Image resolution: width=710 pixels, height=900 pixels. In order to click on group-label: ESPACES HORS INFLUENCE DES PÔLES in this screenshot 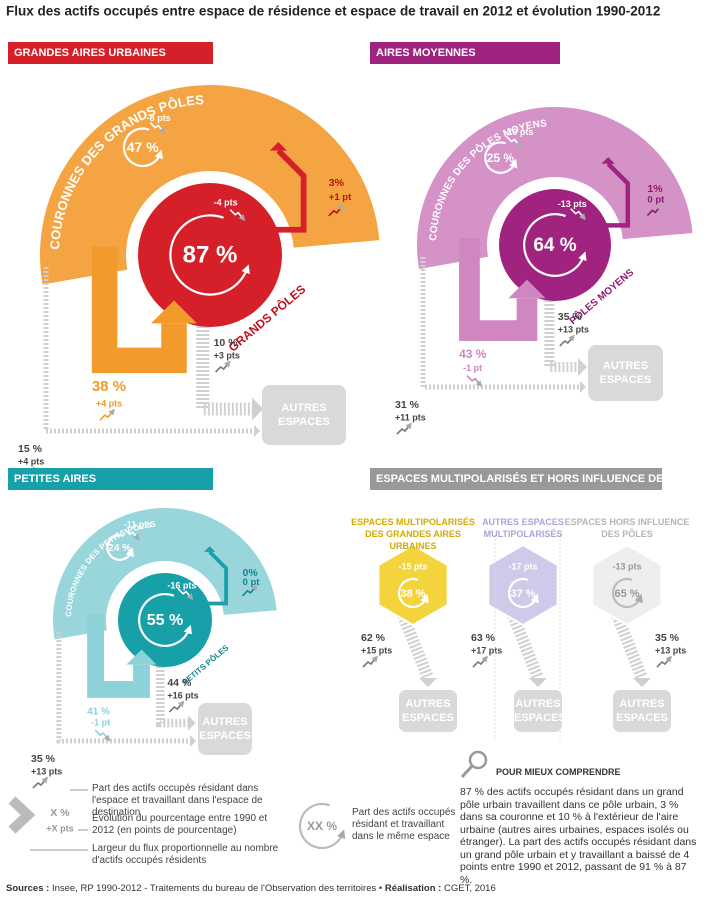, I will do `click(627, 528)`.